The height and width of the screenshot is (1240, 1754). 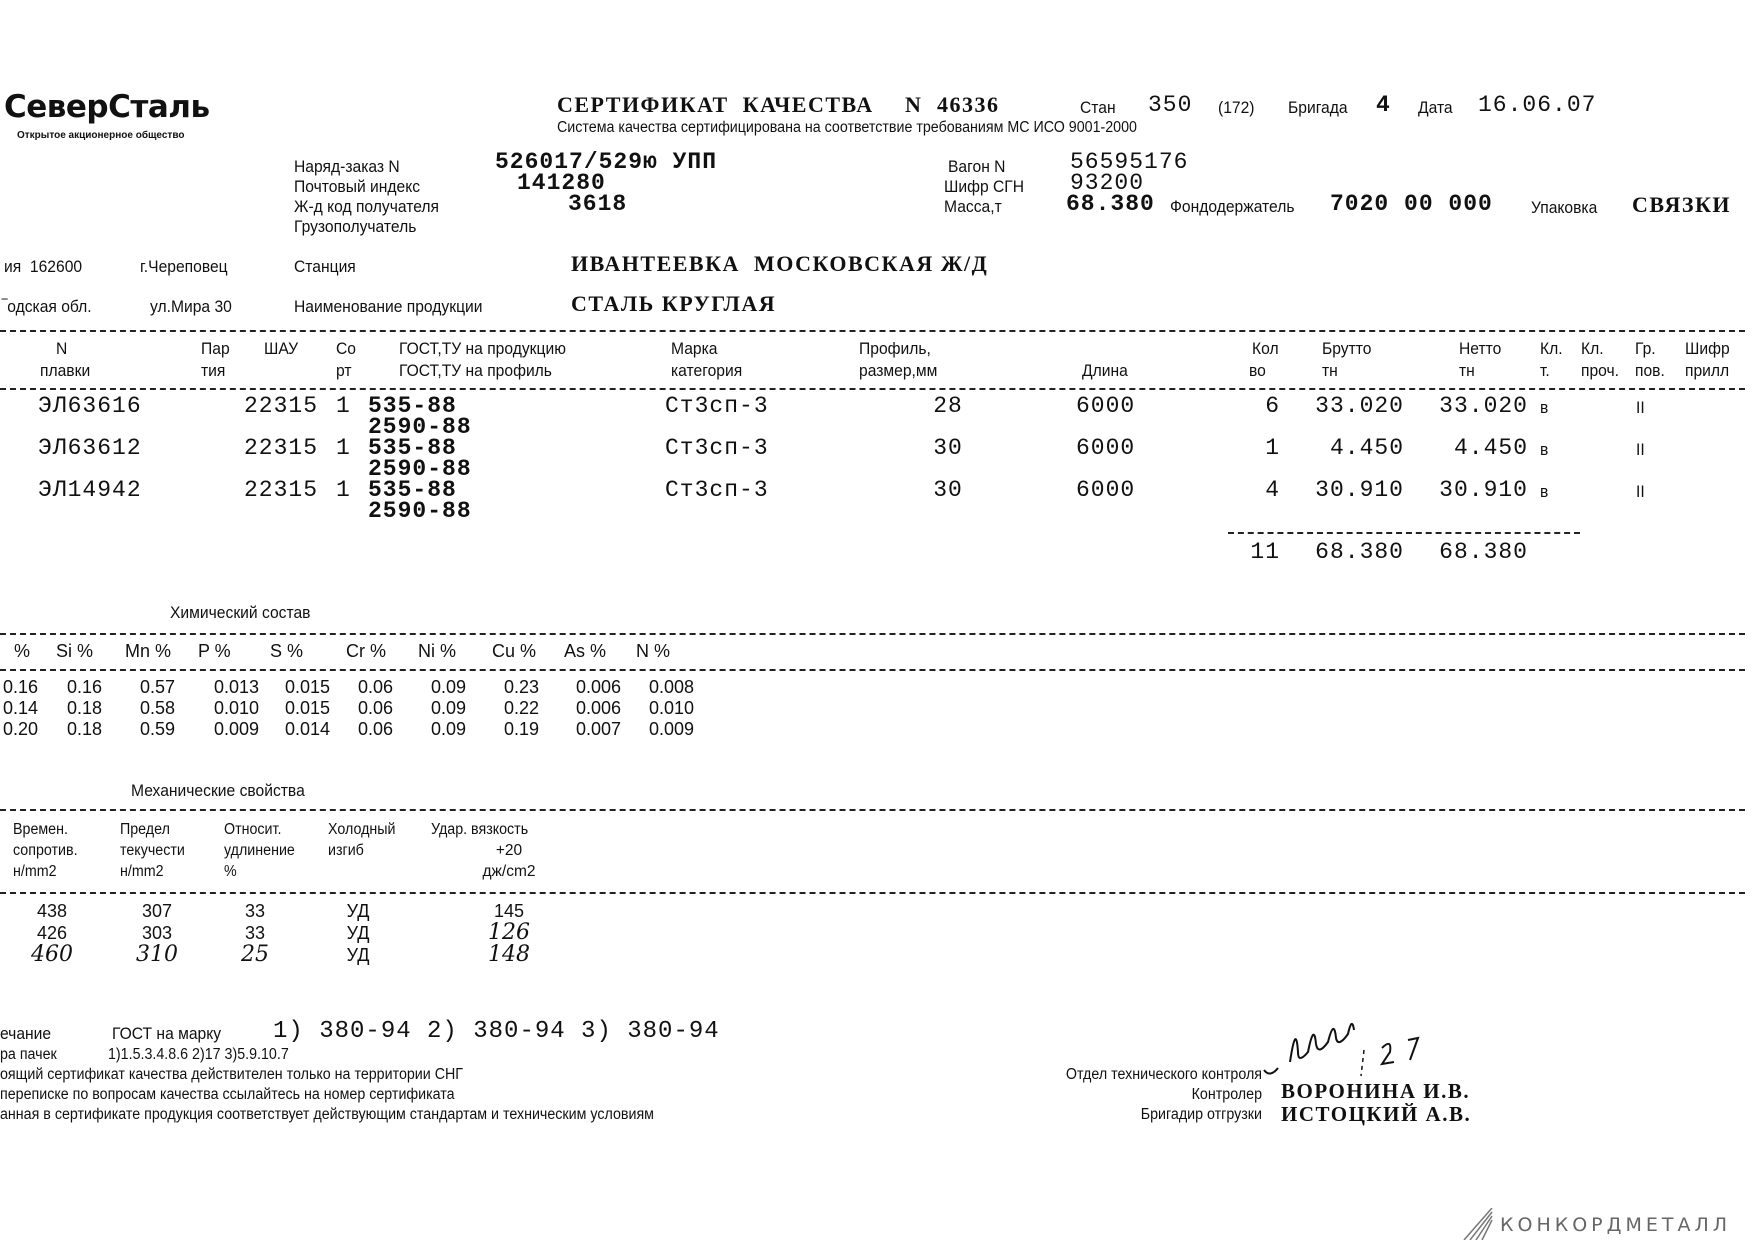 I want to click on product-label: Наименование продукции, so click(x=388, y=306).